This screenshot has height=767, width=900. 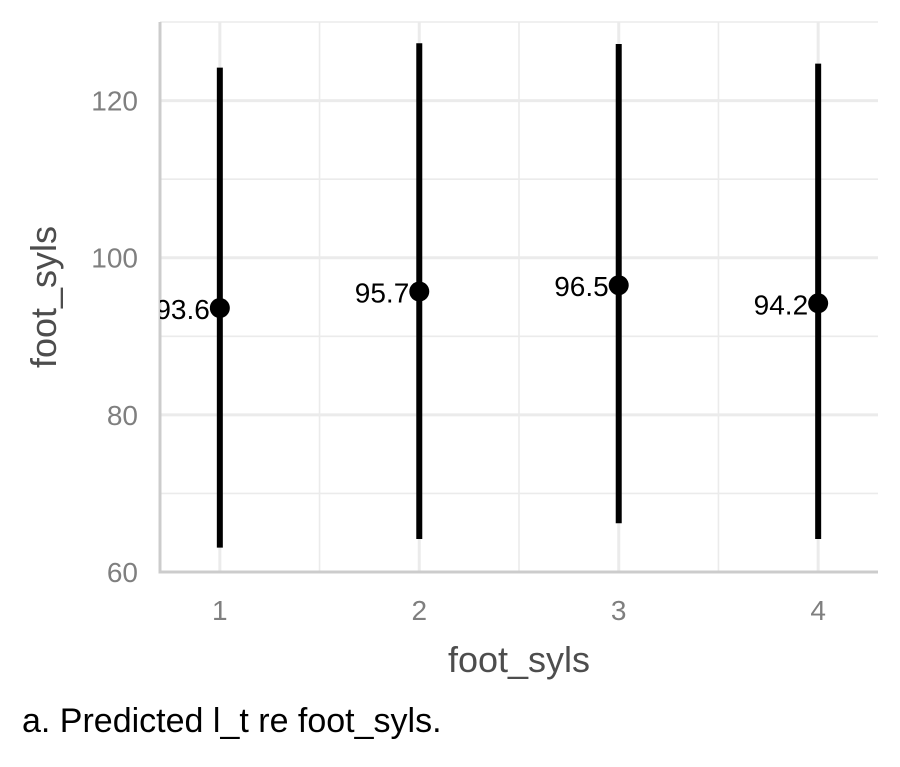 What do you see at coordinates (581, 286) in the screenshot?
I see `data-label: 96.5` at bounding box center [581, 286].